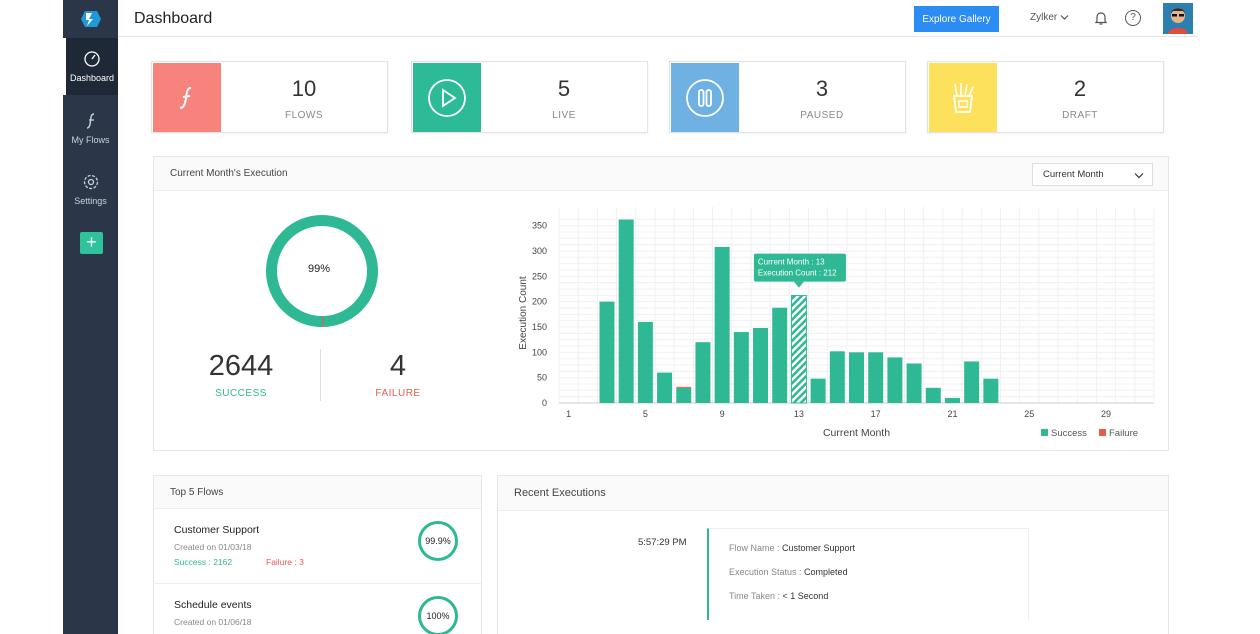 The width and height of the screenshot is (1260, 634). Describe the element at coordinates (398, 366) in the screenshot. I see `failure-count: 4` at that location.